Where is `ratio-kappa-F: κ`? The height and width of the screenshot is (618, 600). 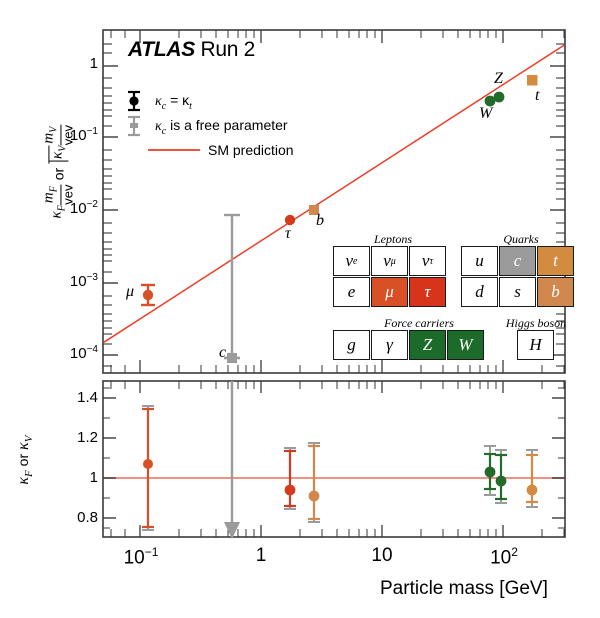
ratio-kappa-F: κ is located at coordinates (23, 480).